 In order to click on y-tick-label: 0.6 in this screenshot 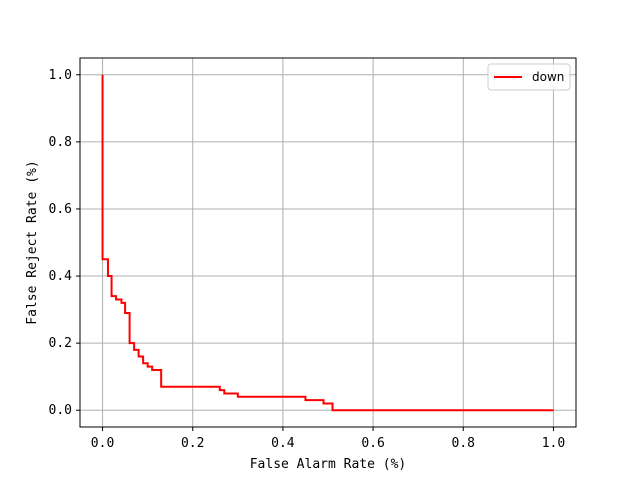, I will do `click(60, 209)`.